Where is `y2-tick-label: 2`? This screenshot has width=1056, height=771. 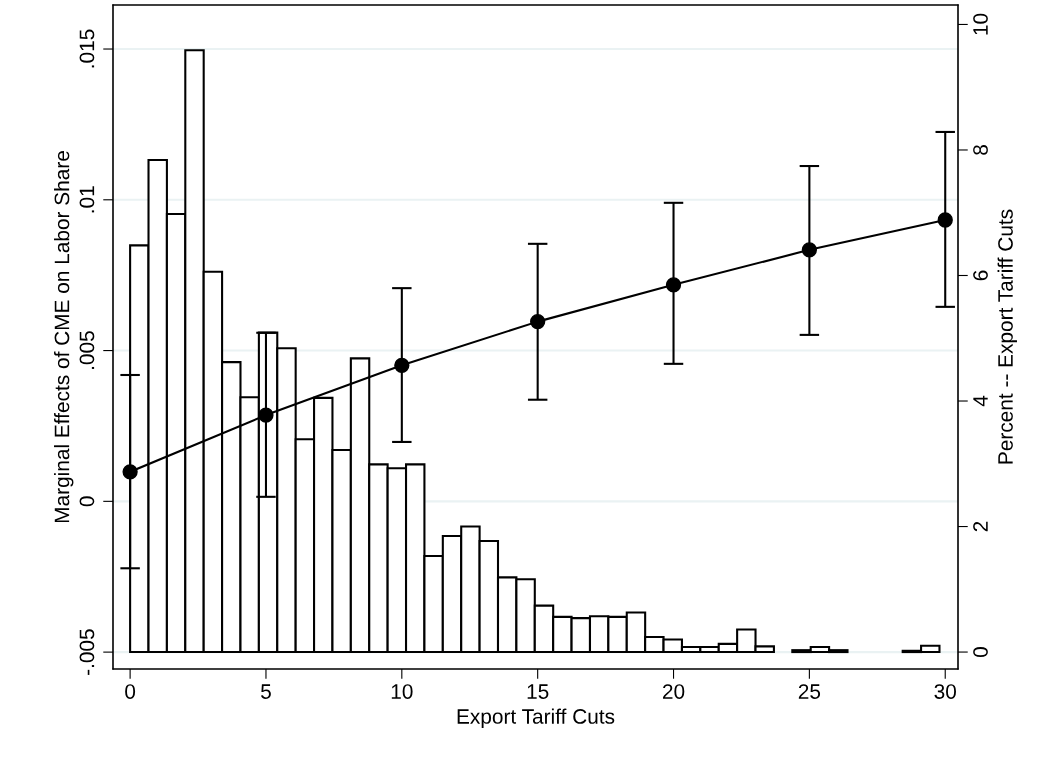
y2-tick-label: 2 is located at coordinates (980, 526).